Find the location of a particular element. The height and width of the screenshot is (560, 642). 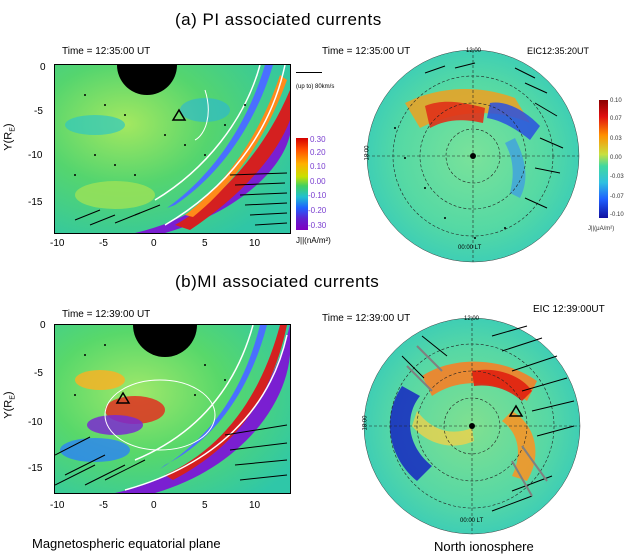

colorbar-tick: 0.07 is located at coordinates (616, 119).